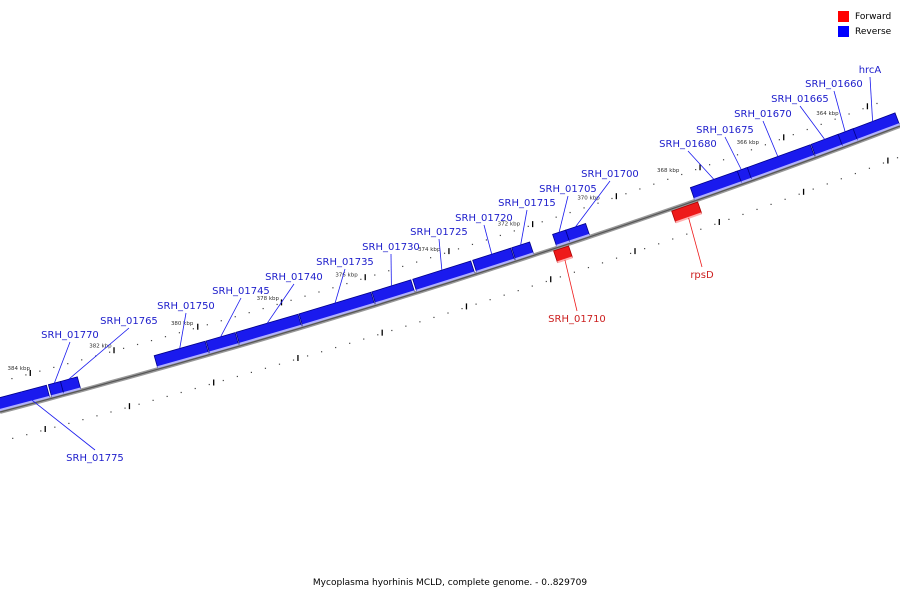 This screenshot has width=900, height=600. I want to click on gene-srh-01745-highlight, so click(224, 348).